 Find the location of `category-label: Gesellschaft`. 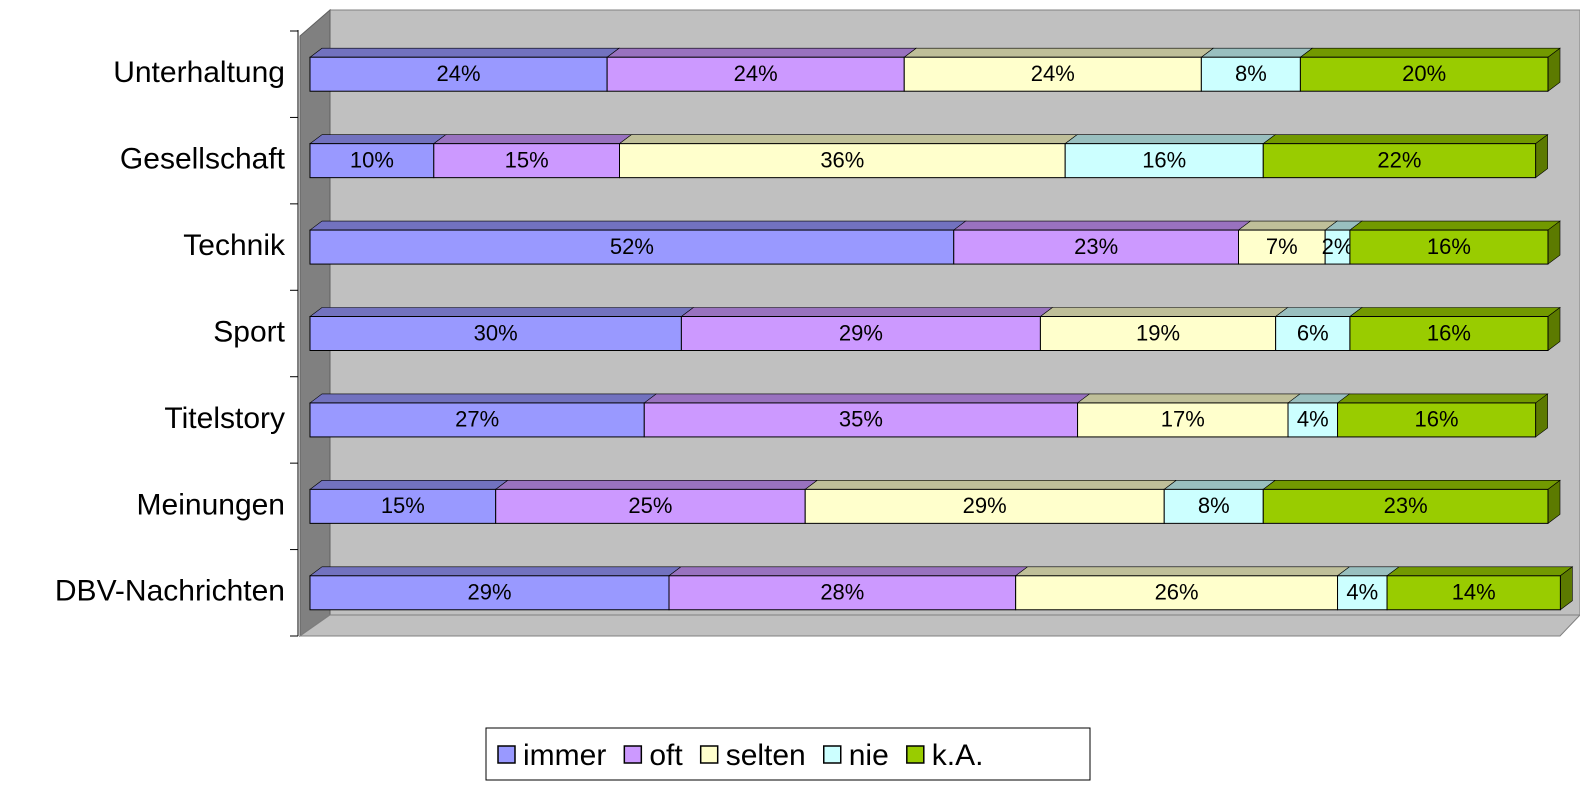

category-label: Gesellschaft is located at coordinates (203, 159).